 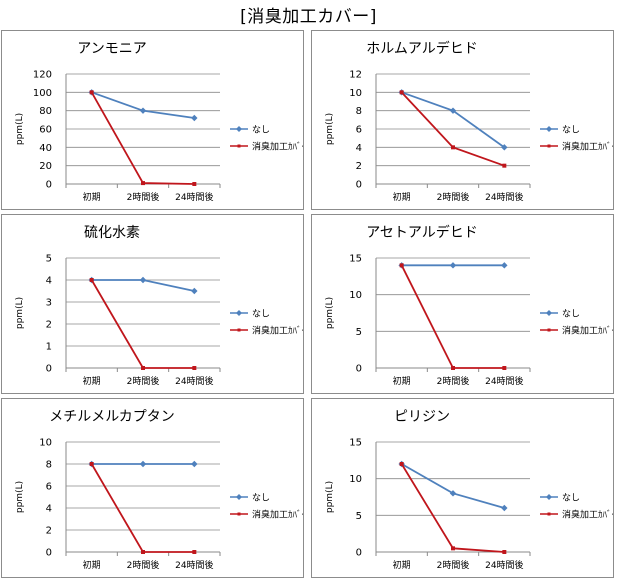 I want to click on y-tick-label: 80, so click(x=45, y=111).